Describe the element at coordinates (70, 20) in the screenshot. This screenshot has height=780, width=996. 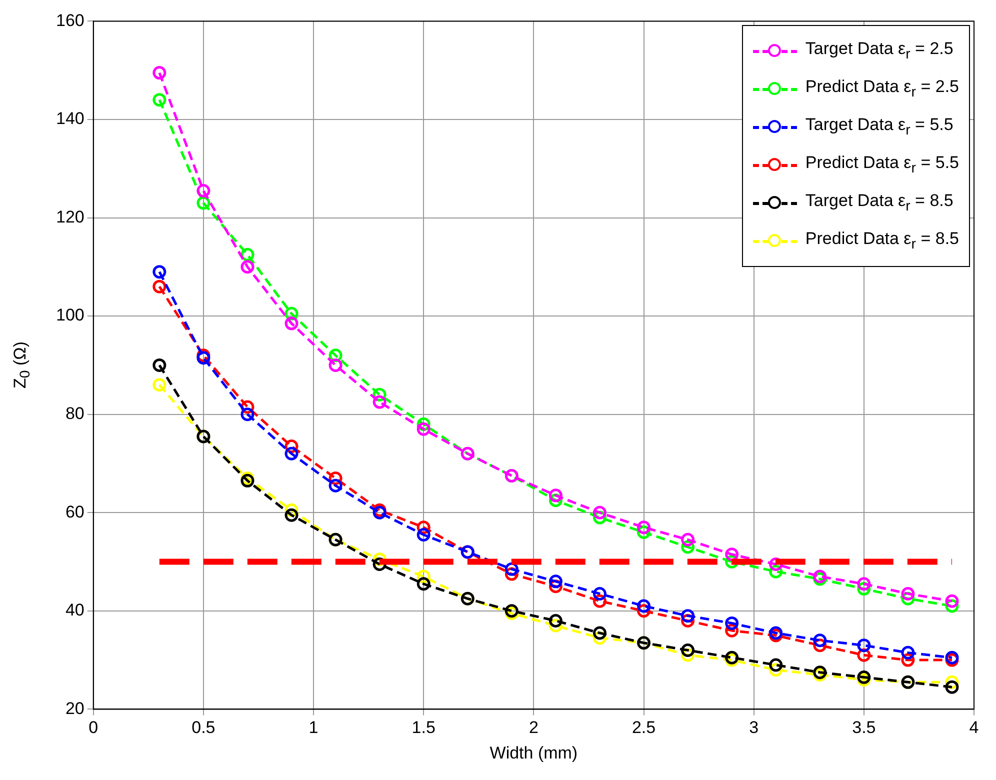
I see `y-tick-label: 160` at that location.